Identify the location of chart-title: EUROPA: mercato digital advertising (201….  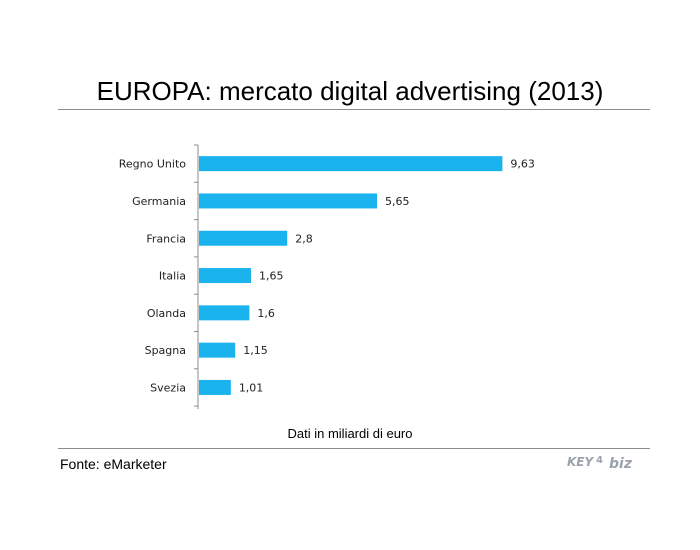
(350, 91).